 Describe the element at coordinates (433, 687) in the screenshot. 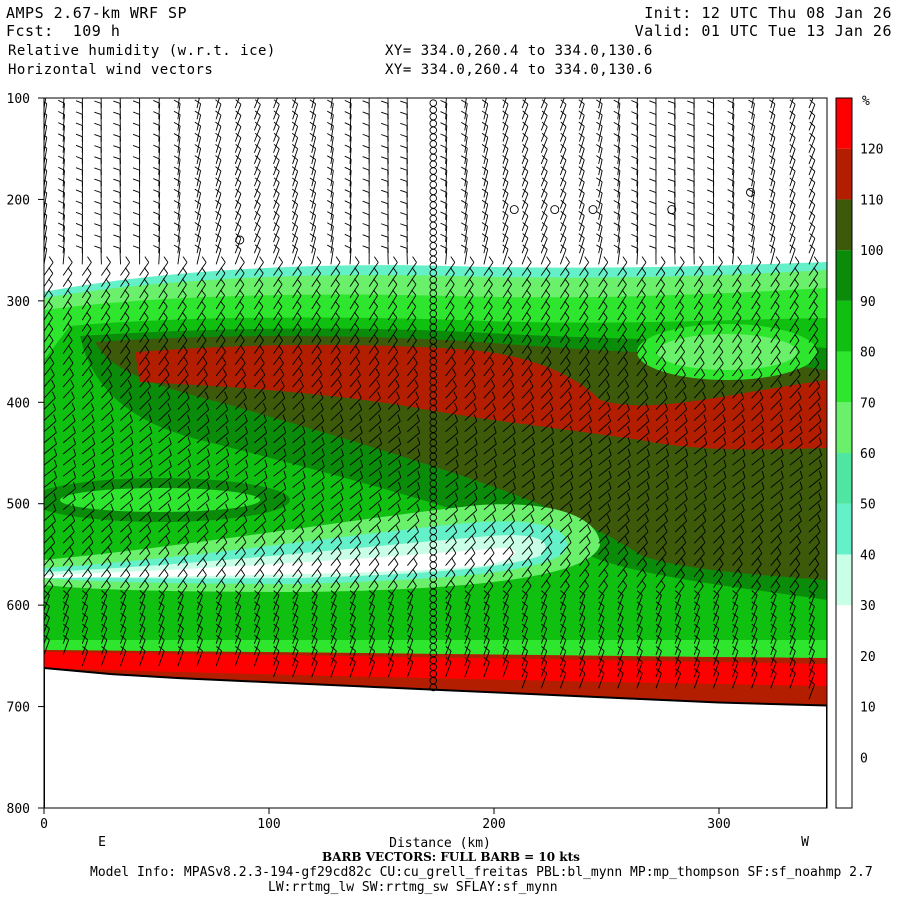

I see `calm-marker` at that location.